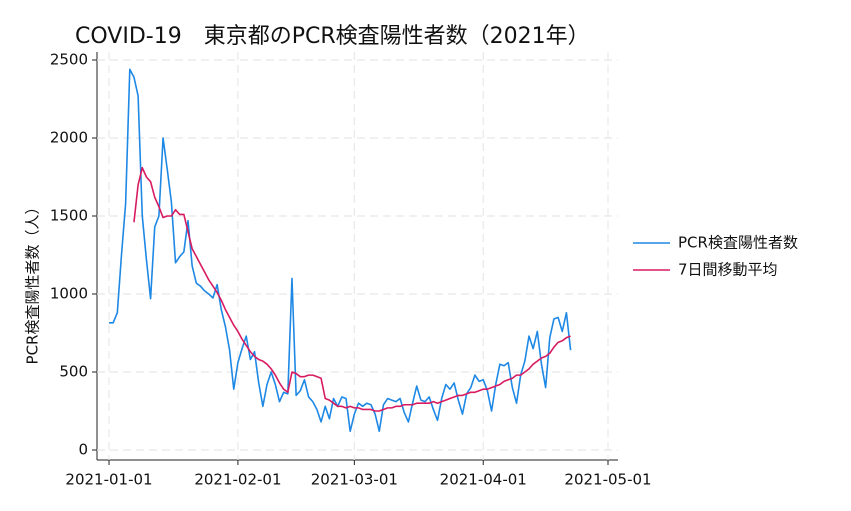  What do you see at coordinates (69, 60) in the screenshot?
I see `y-tick-label: 2500` at bounding box center [69, 60].